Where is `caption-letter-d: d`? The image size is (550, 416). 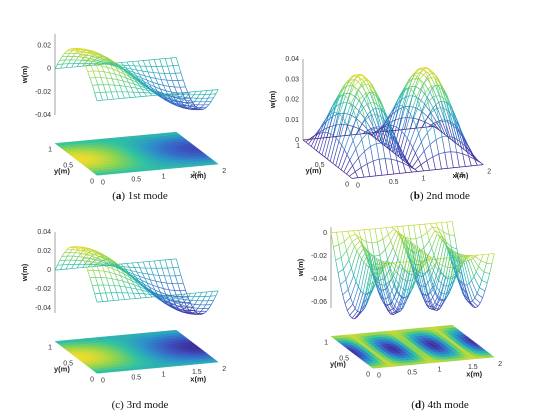
caption-letter-d: d is located at coordinates (418, 405).